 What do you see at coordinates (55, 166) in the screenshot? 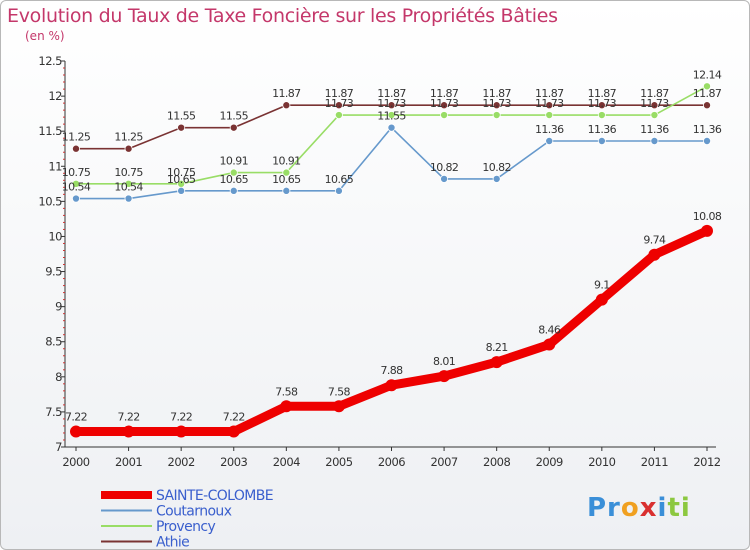
I see `y-tick-label: 11` at bounding box center [55, 166].